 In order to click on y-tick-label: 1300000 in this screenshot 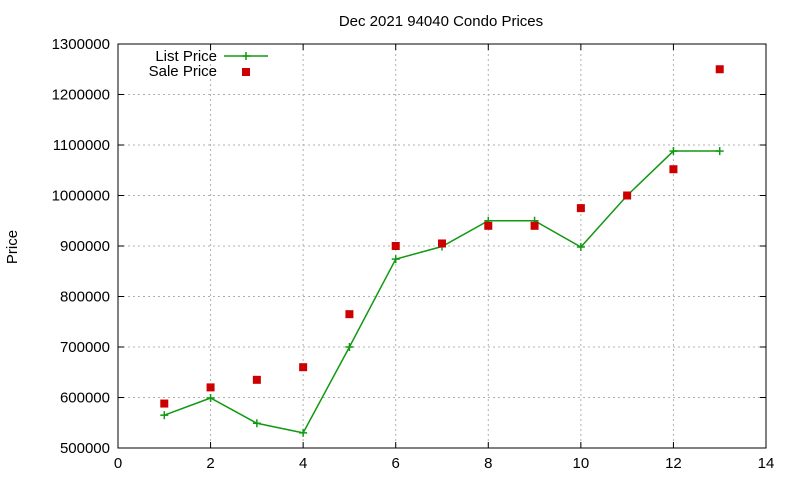, I will do `click(81, 44)`.